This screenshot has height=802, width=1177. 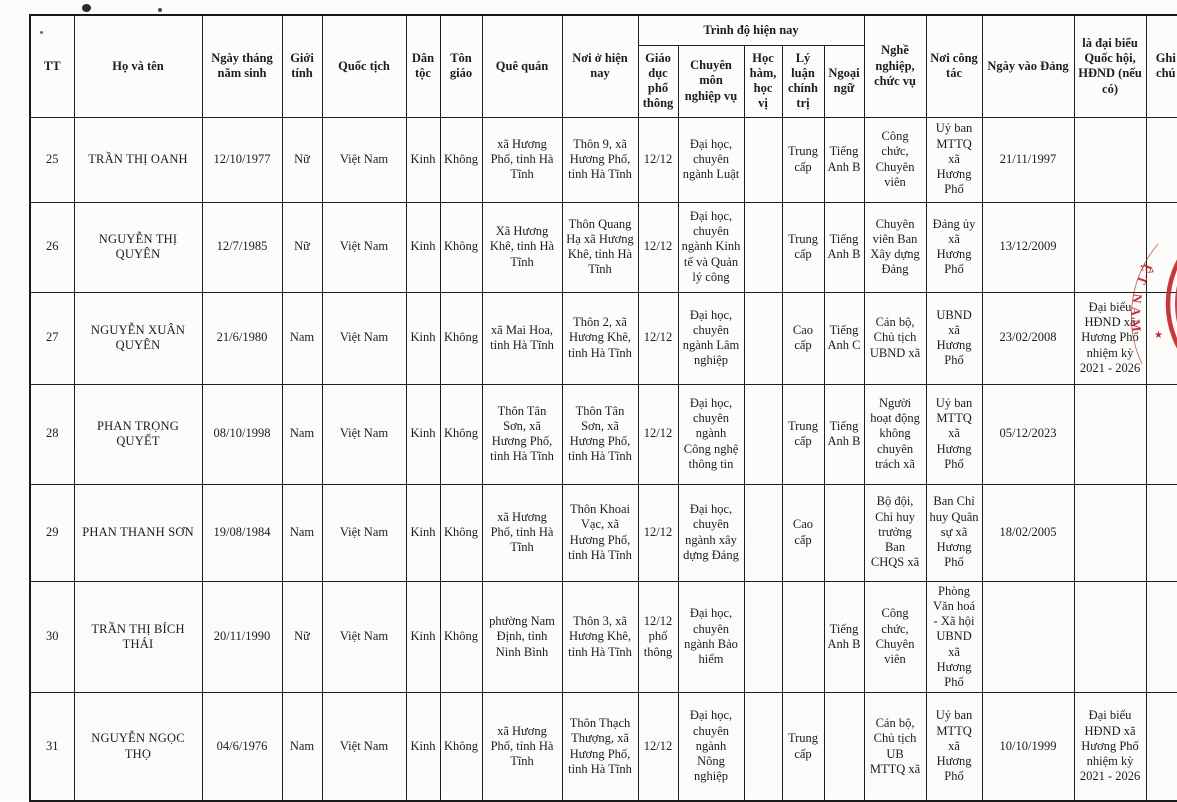 What do you see at coordinates (242, 247) in the screenshot?
I see `cell-dob: 12/7/1985` at bounding box center [242, 247].